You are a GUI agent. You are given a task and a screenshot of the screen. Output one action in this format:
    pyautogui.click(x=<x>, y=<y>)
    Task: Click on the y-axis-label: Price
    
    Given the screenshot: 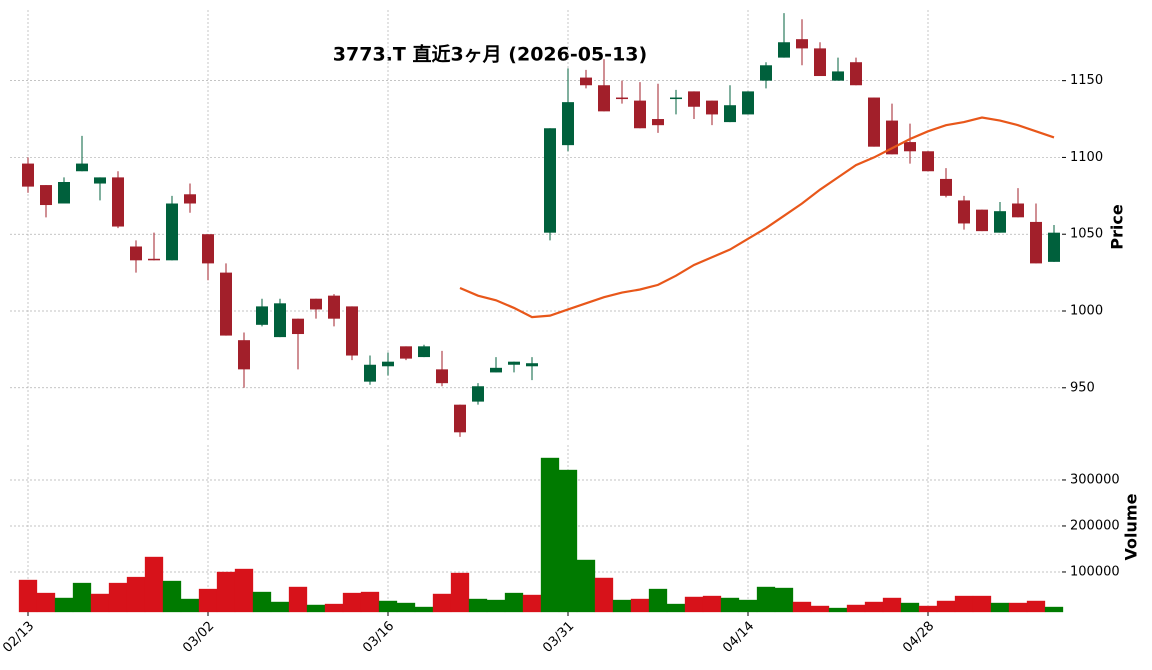 What is the action you would take?
    pyautogui.click(x=1117, y=227)
    